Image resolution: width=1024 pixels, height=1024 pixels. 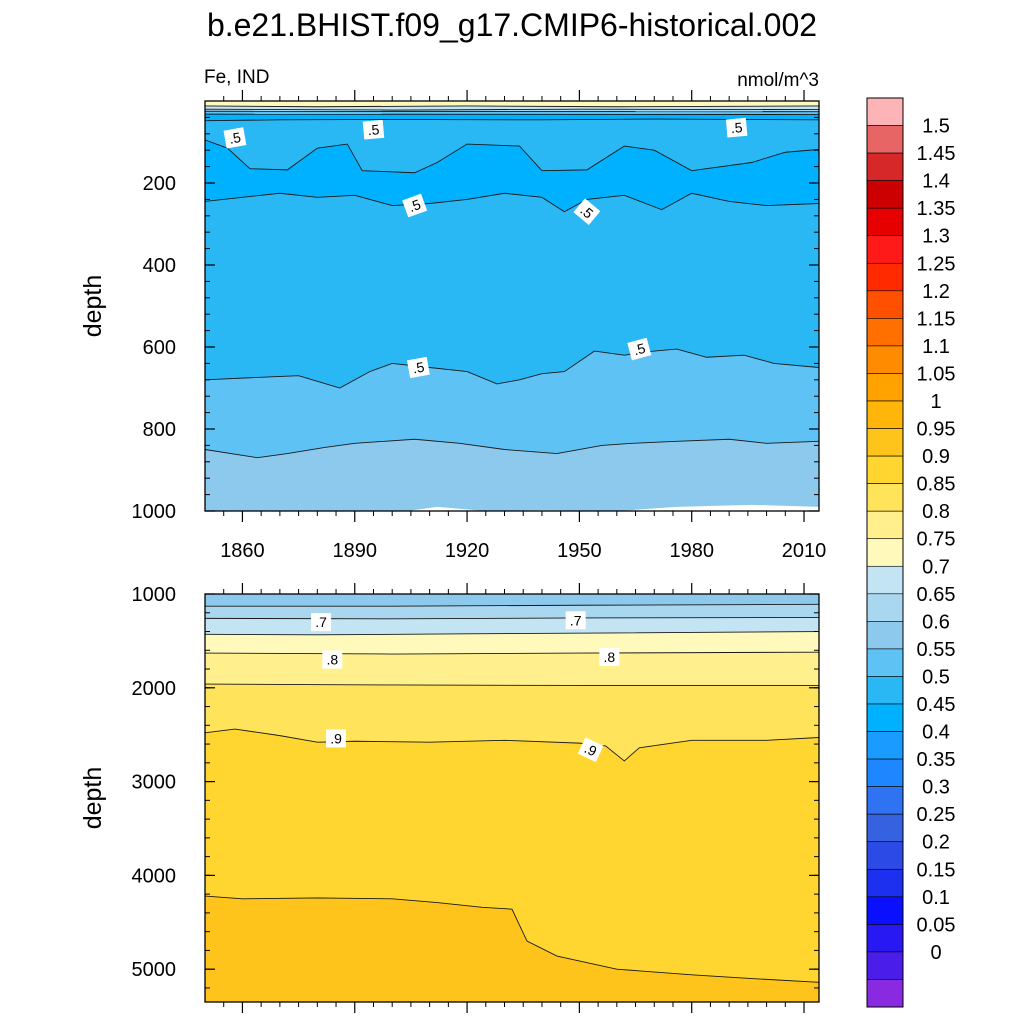 What do you see at coordinates (936, 843) in the screenshot?
I see `colorbar-label: 0.2` at bounding box center [936, 843].